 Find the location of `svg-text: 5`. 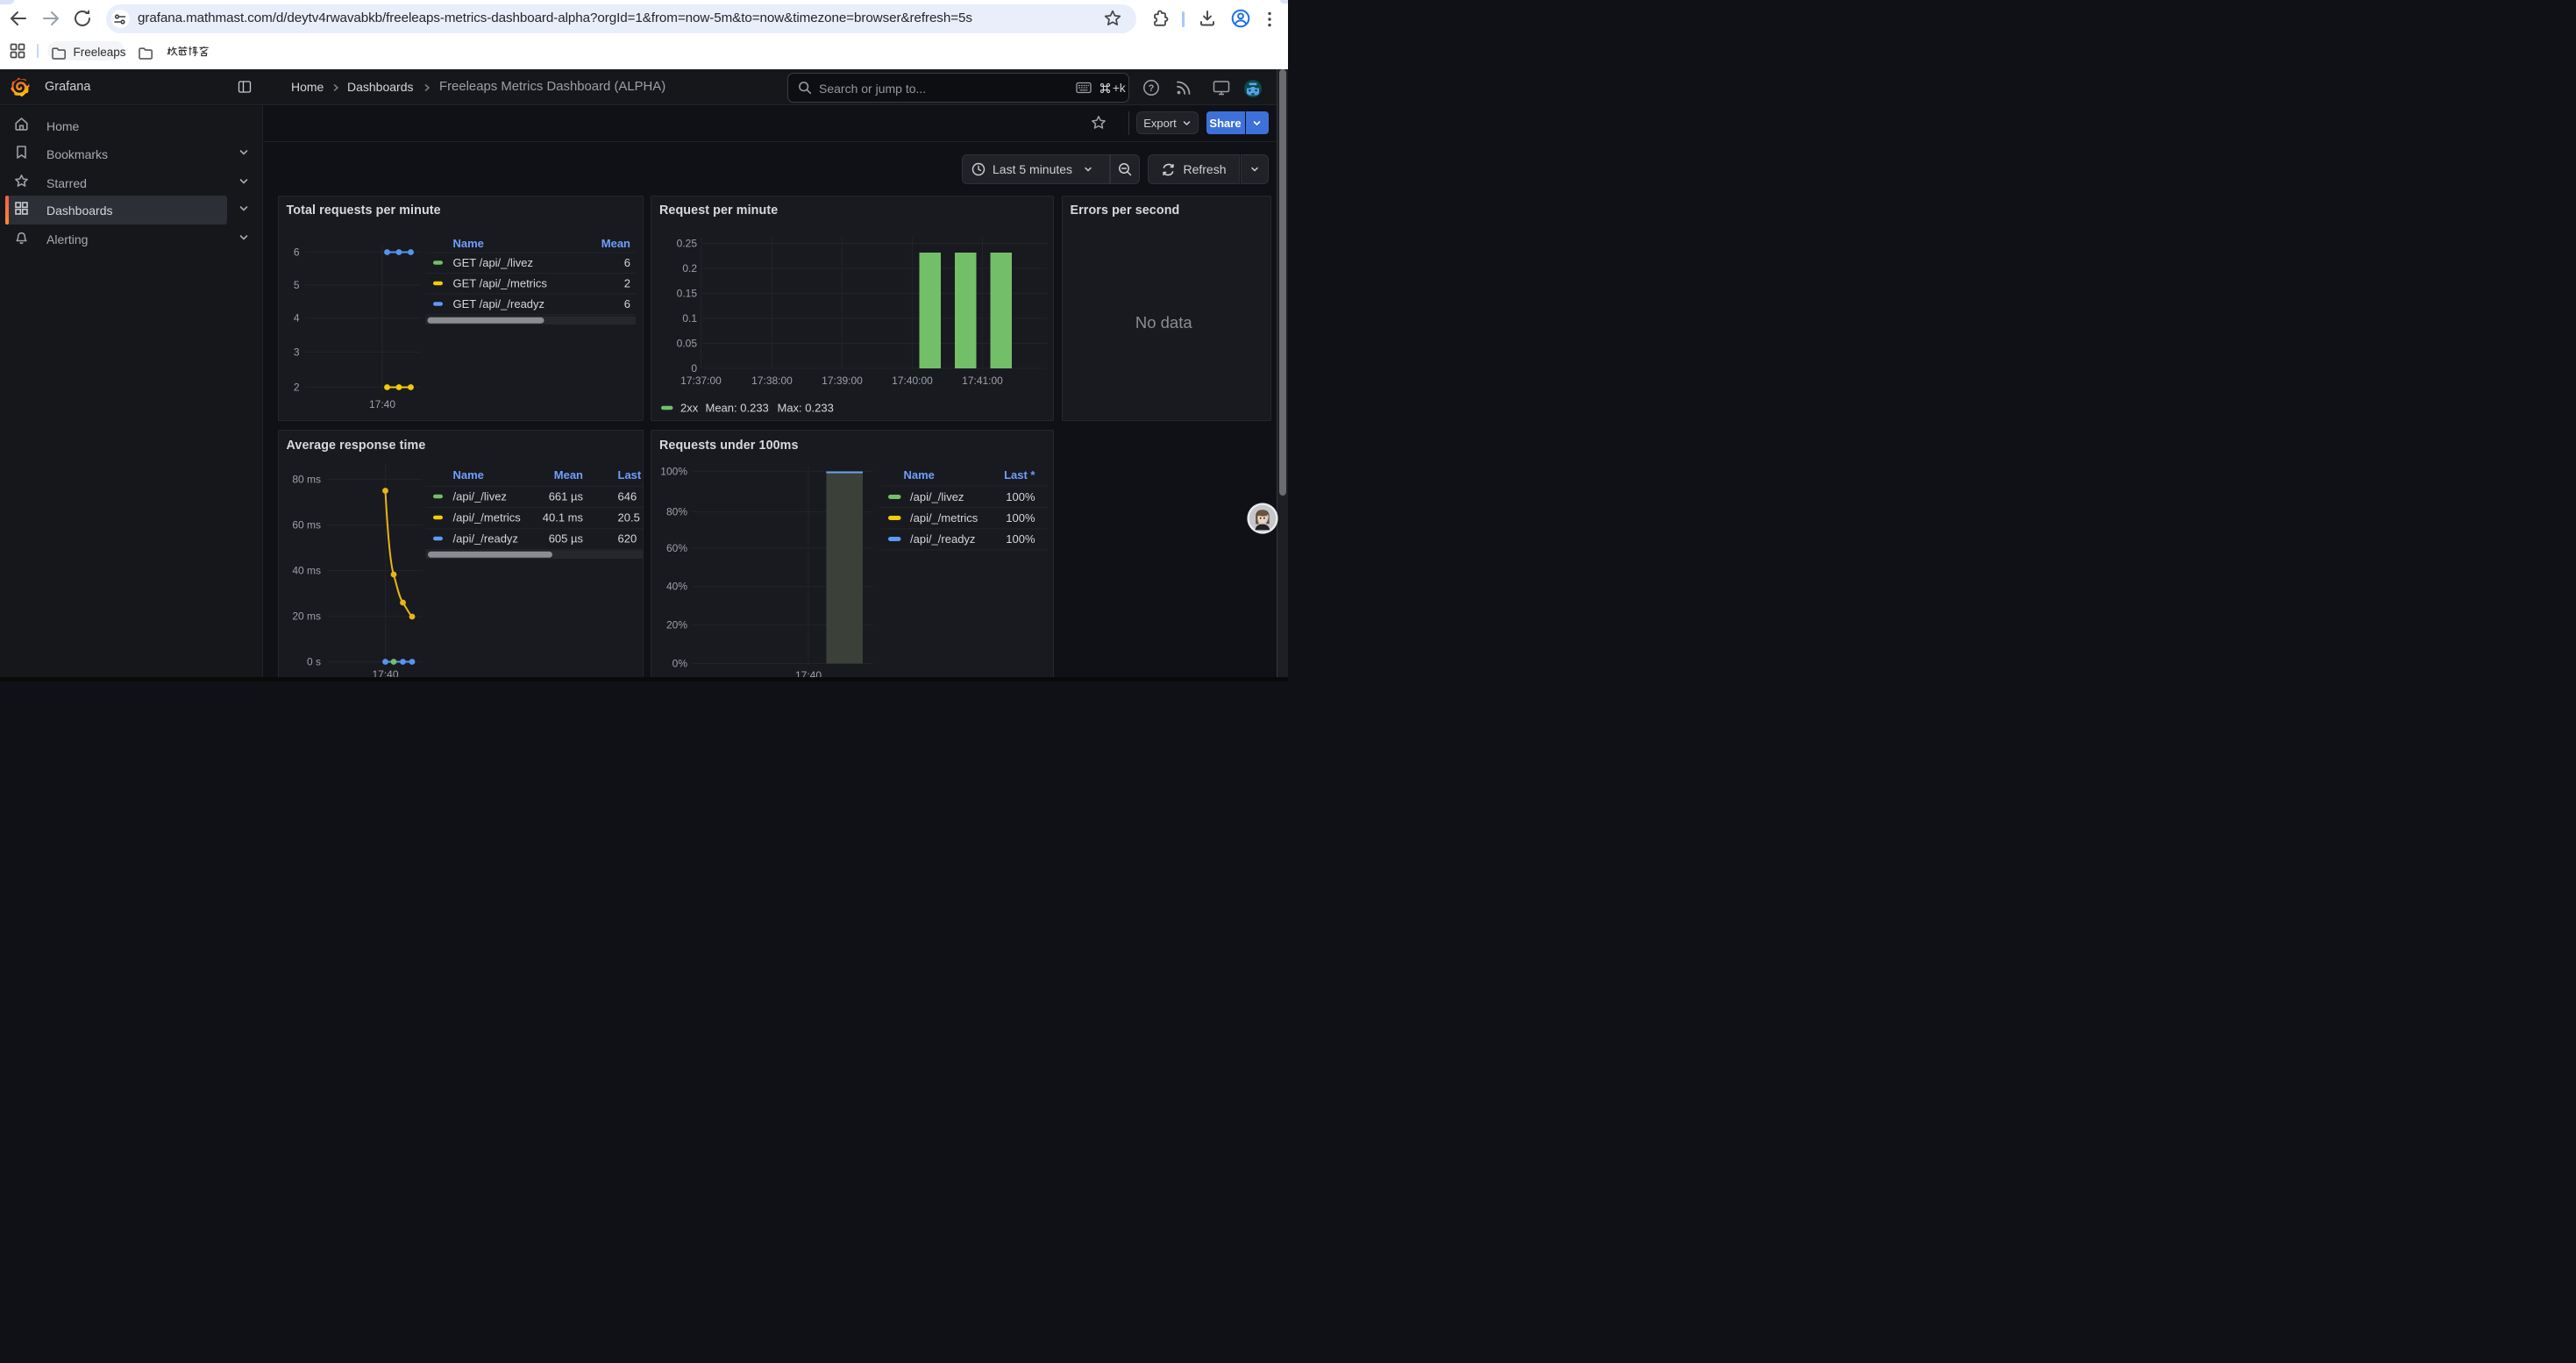

svg-text: 5 is located at coordinates (296, 285).